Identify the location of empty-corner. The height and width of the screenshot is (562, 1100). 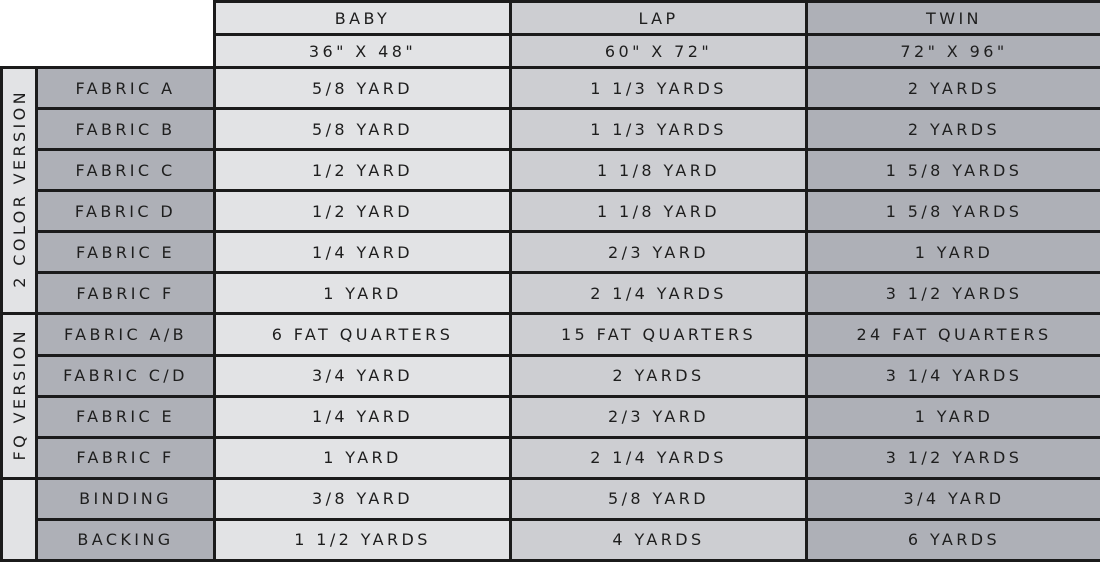
(108, 35).